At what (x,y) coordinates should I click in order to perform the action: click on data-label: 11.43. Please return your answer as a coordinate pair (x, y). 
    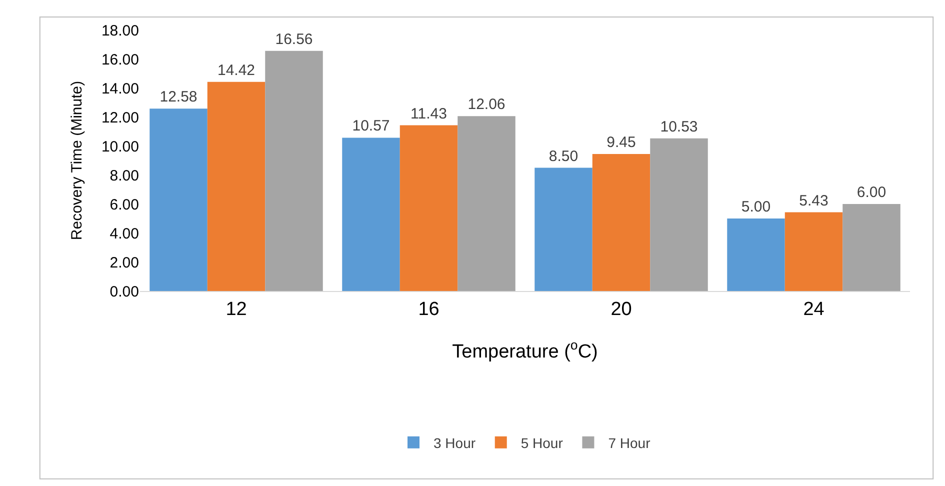
    Looking at the image, I should click on (428, 113).